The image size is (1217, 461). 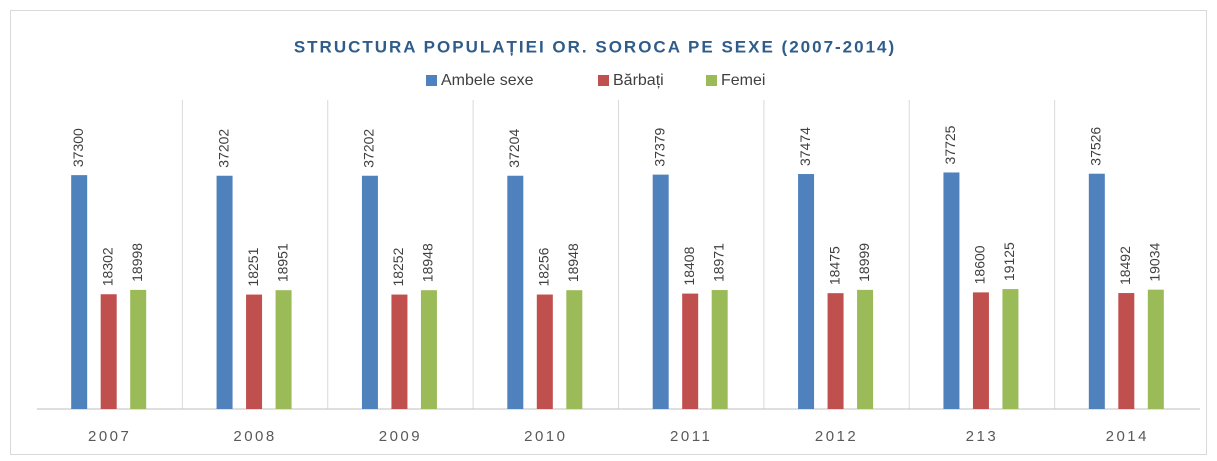 What do you see at coordinates (691, 436) in the screenshot?
I see `x-tick-label: 2011` at bounding box center [691, 436].